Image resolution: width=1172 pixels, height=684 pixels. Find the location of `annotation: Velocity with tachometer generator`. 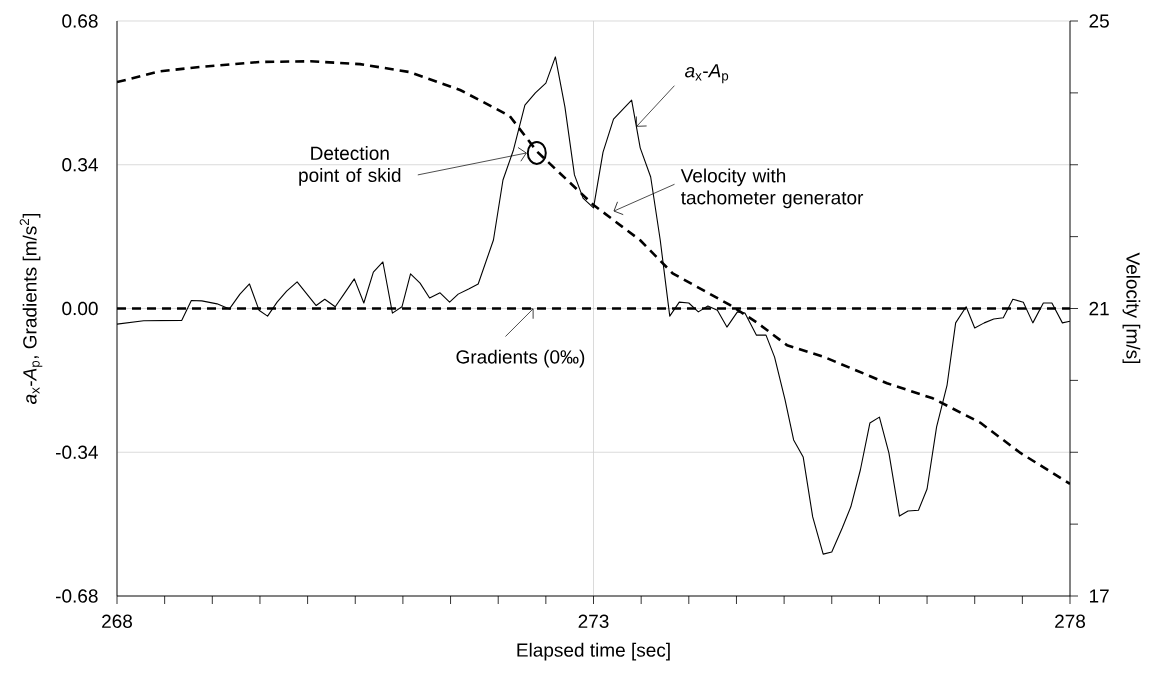

annotation: Velocity with tachometer generator is located at coordinates (772, 188).